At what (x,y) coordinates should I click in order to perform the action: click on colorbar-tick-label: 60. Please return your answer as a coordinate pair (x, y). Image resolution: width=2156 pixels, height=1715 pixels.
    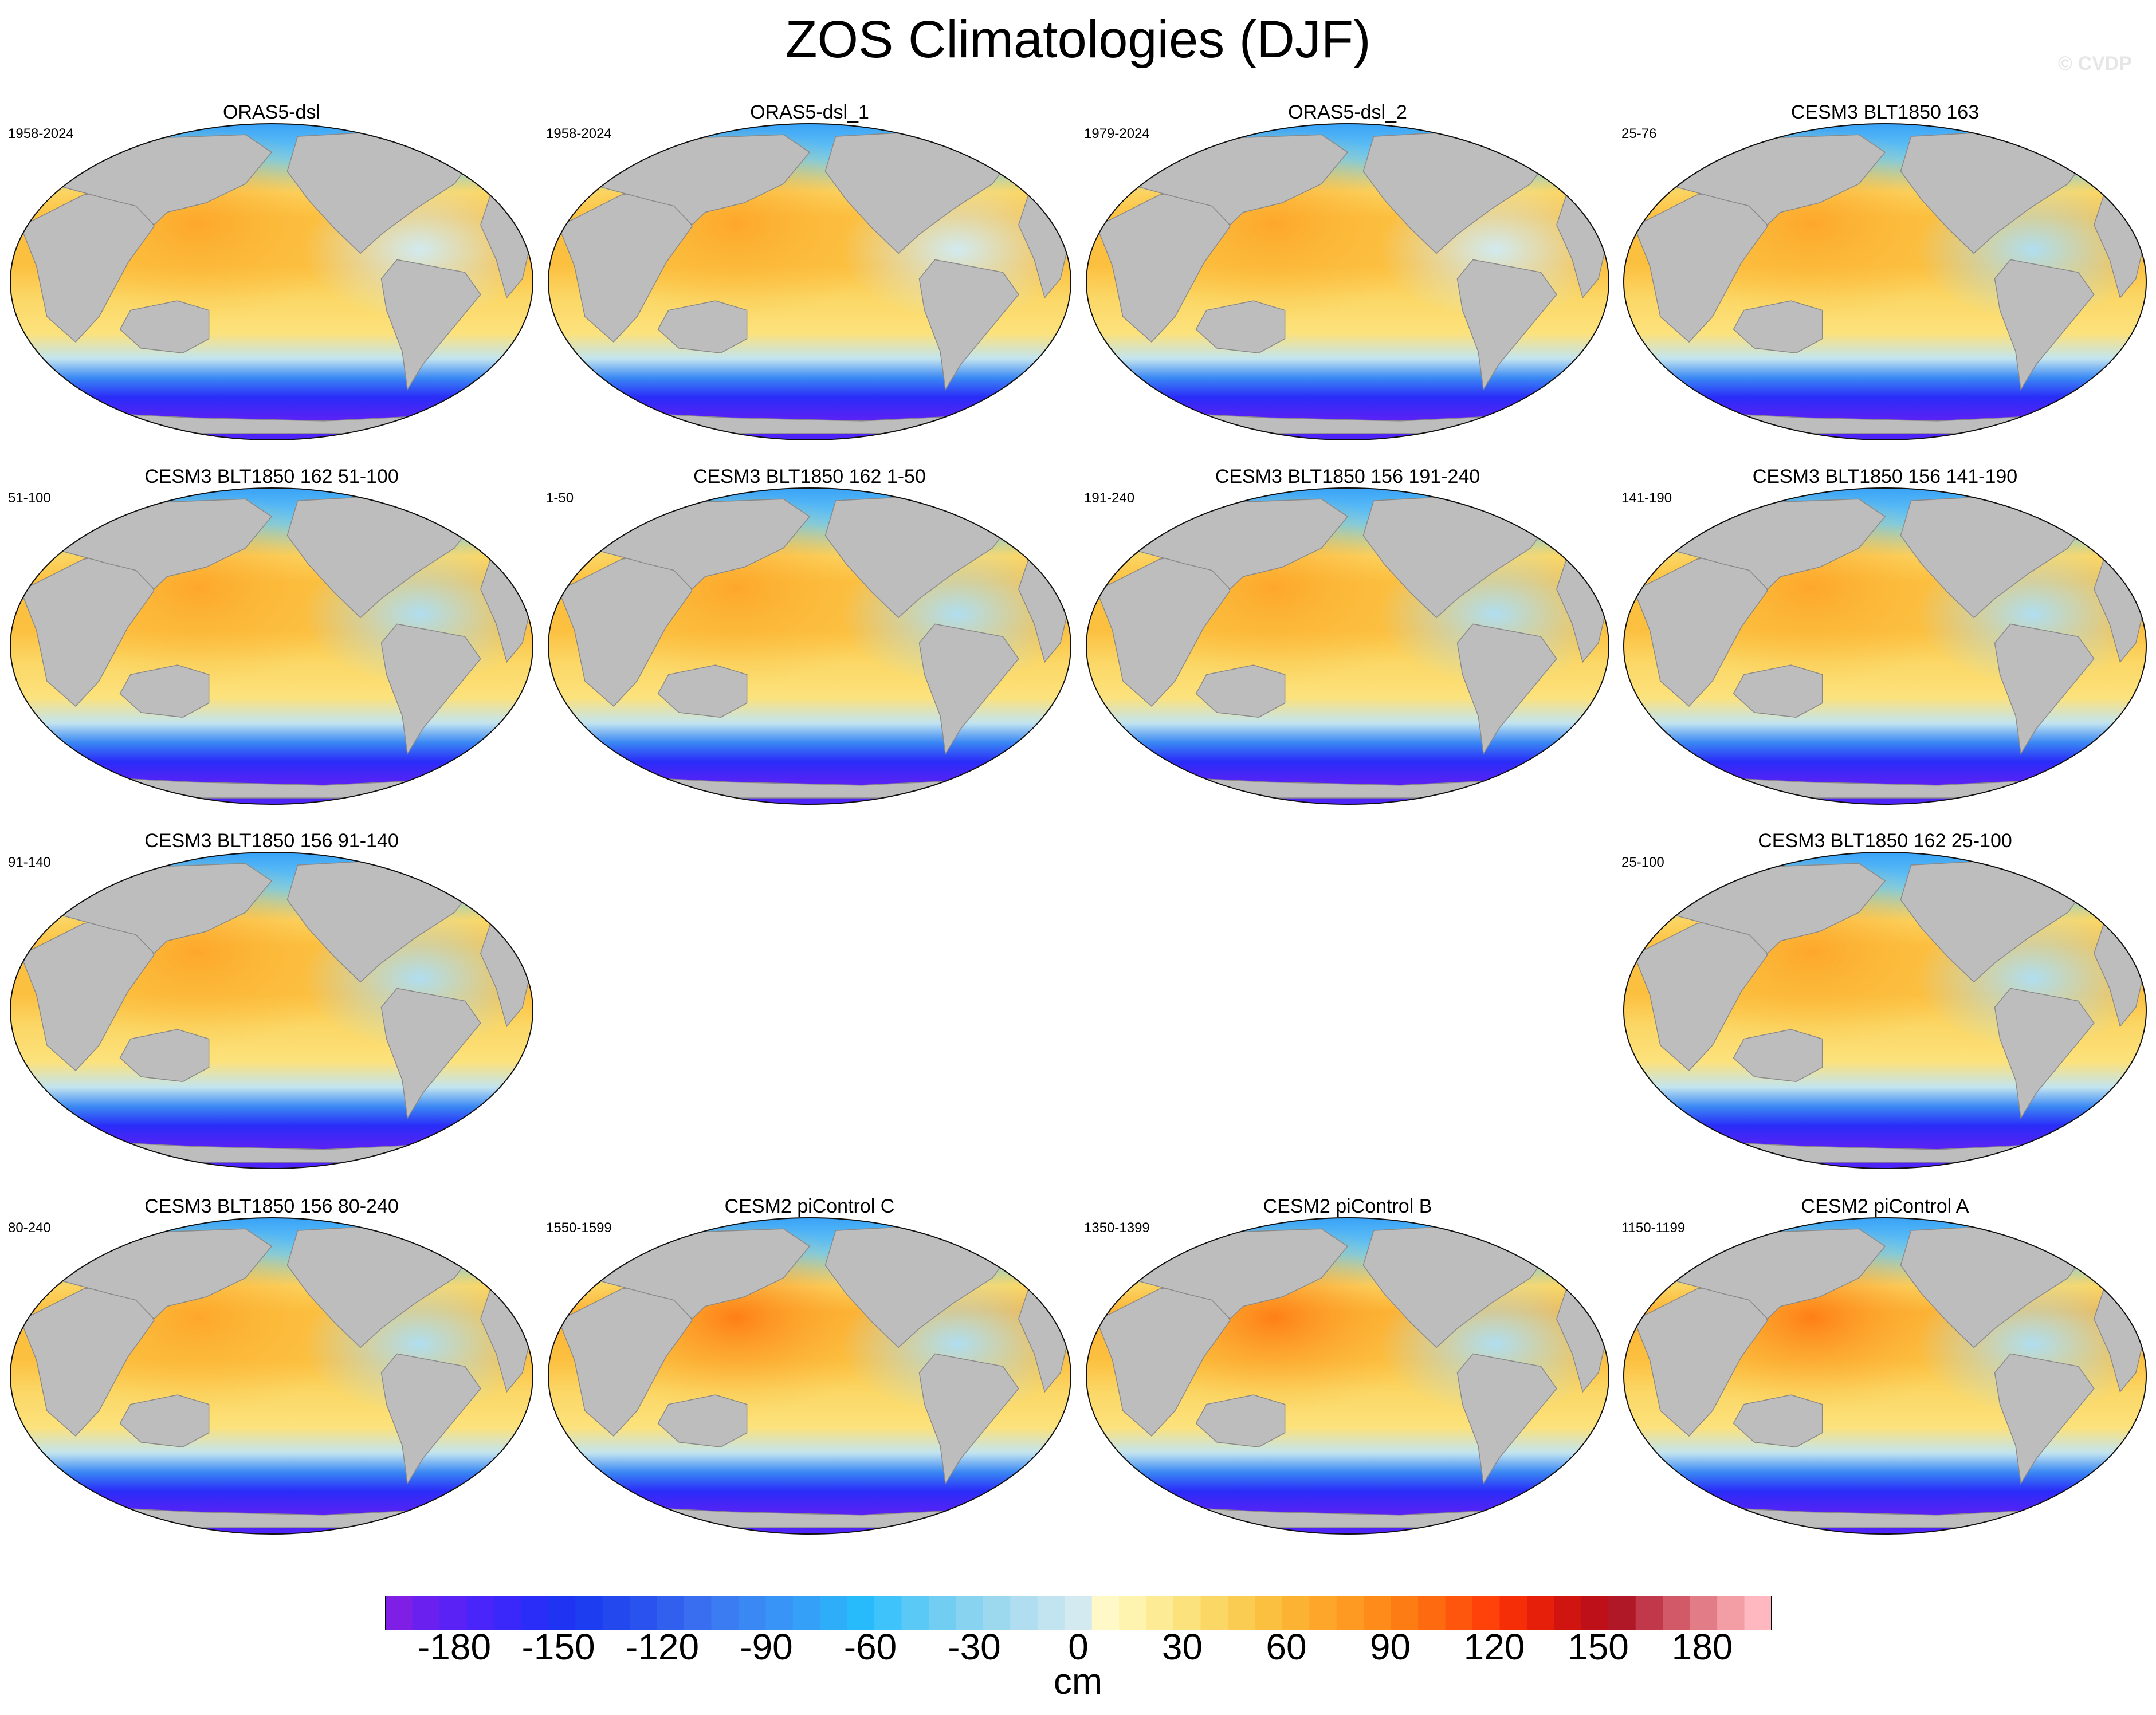
    Looking at the image, I should click on (1286, 1646).